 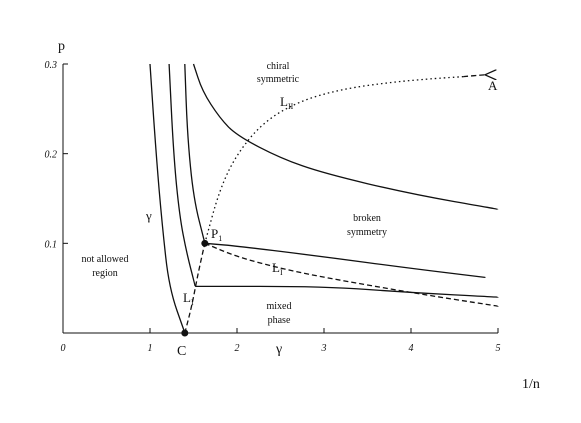 I want to click on x-tick-label: 3, so click(x=324, y=348).